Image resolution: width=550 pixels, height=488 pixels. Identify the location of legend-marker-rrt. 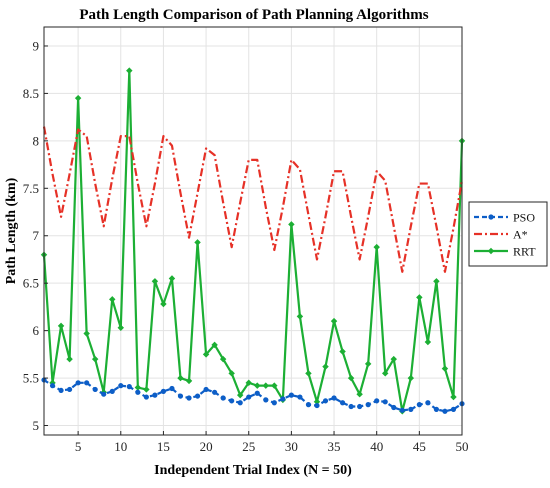
(491, 251).